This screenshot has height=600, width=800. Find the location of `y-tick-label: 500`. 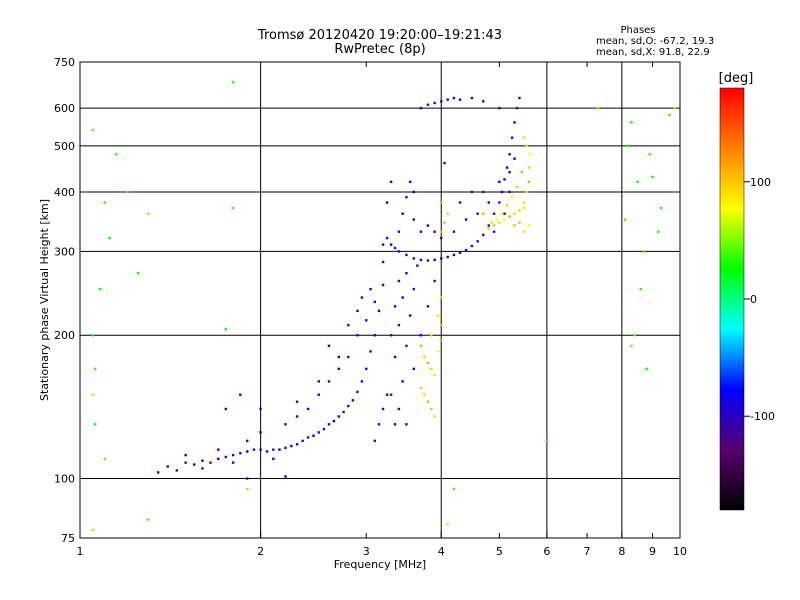

y-tick-label: 500 is located at coordinates (64, 146).